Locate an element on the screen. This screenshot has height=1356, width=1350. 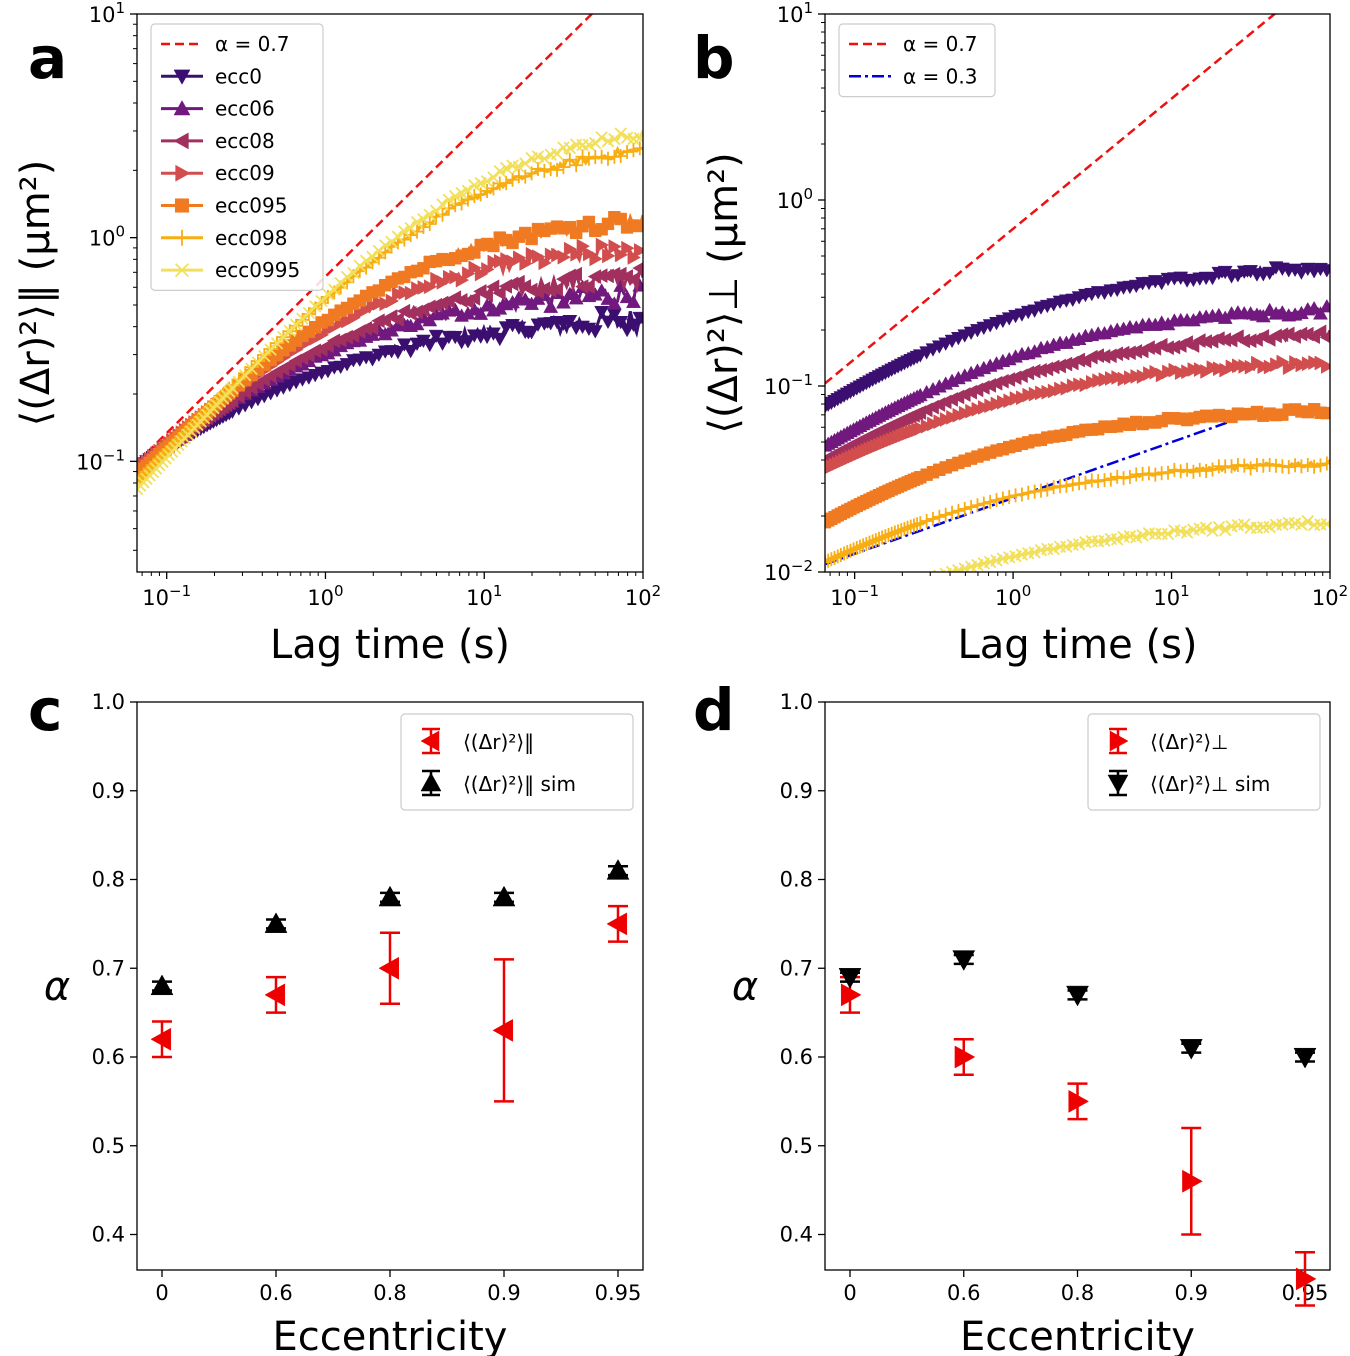
x-tick-label: 0.95 is located at coordinates (618, 1293).